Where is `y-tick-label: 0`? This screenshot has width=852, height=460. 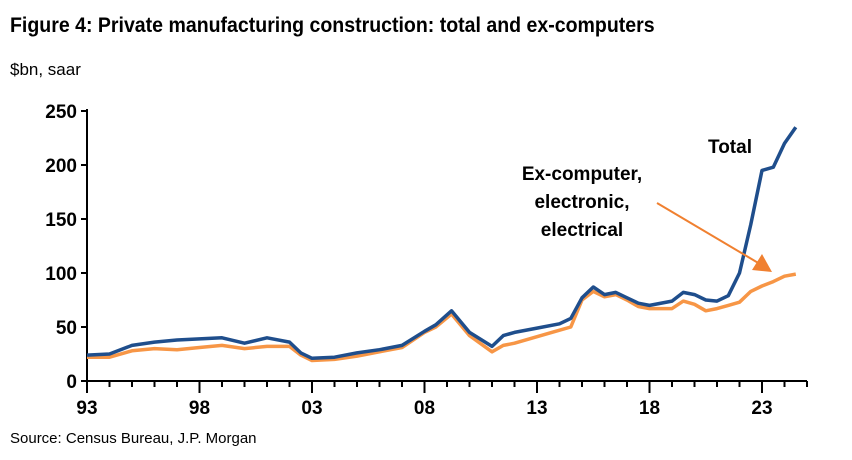
y-tick-label: 0 is located at coordinates (71, 382).